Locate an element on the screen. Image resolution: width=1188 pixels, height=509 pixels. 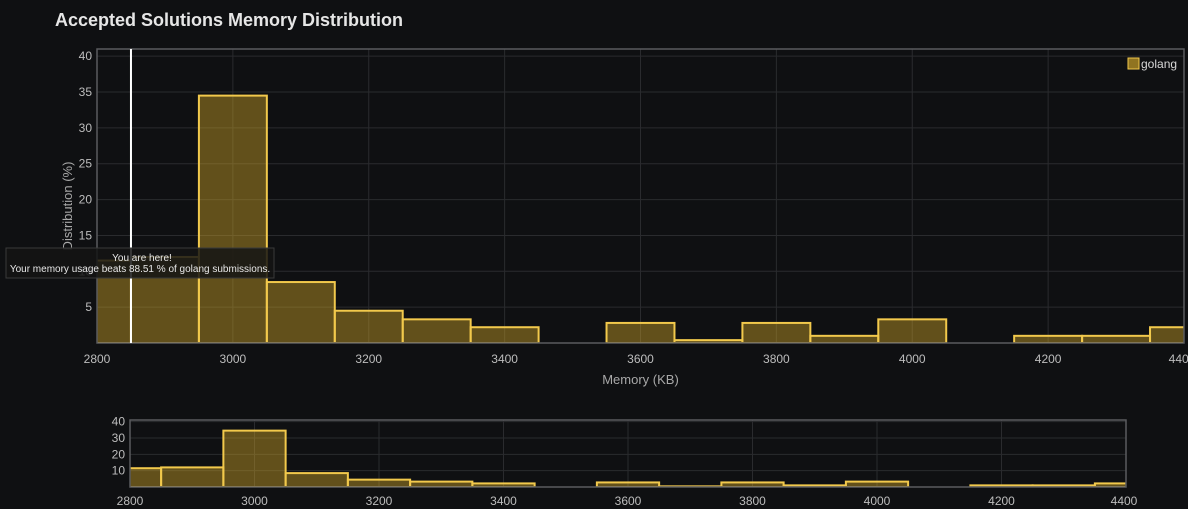
main-x-ticks: 2800 3000 3200 3400 3600 3800 4000 4200 4400 is located at coordinates (636, 359).